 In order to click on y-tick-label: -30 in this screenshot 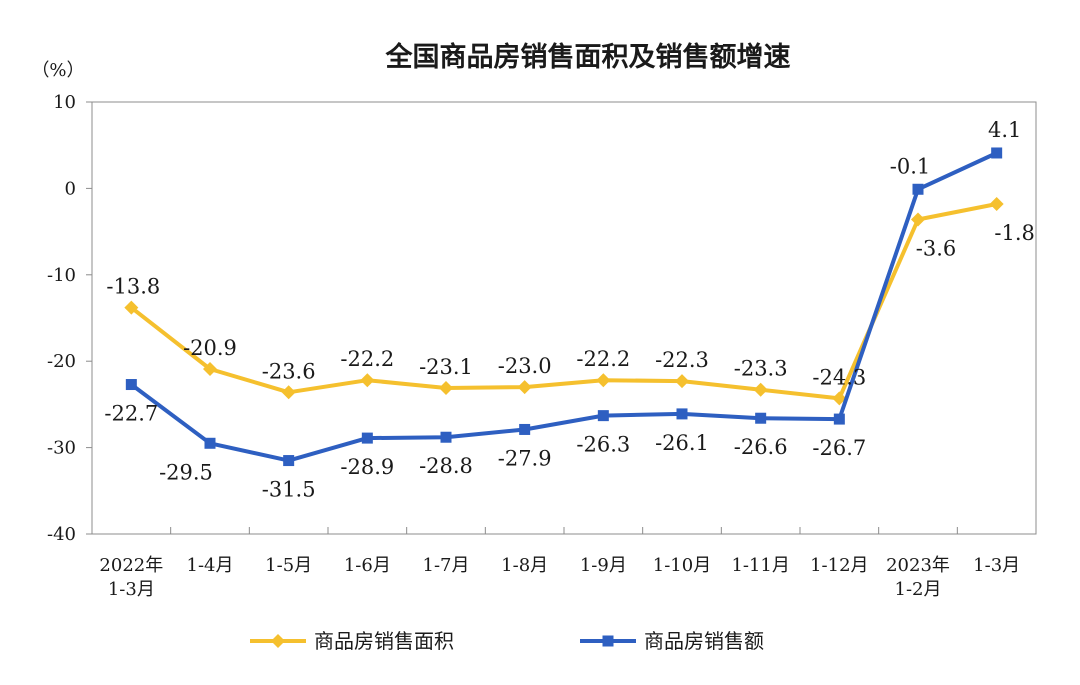, I will do `click(61, 448)`.